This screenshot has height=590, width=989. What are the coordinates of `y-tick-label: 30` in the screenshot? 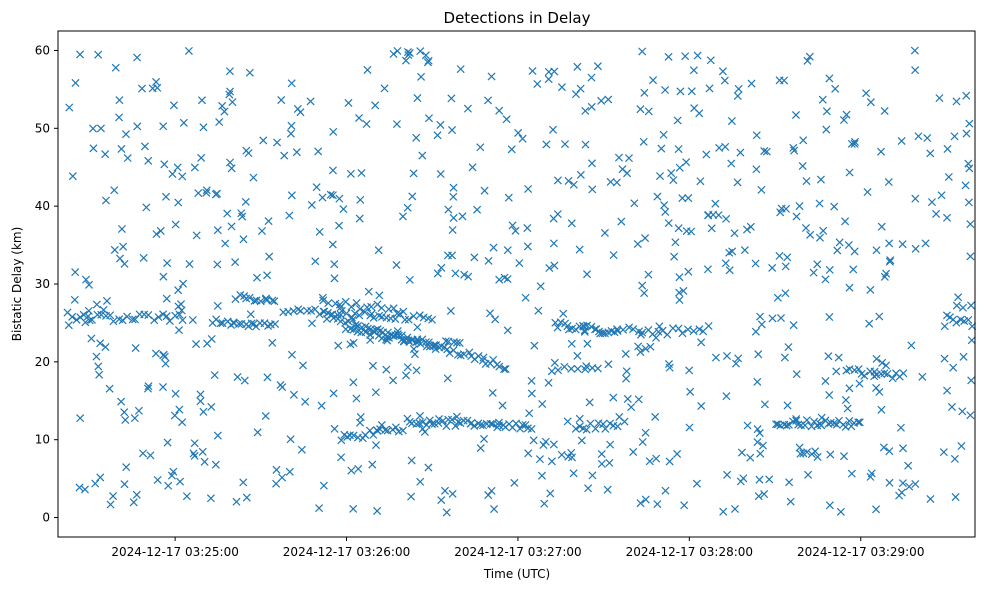 It's located at (42, 284).